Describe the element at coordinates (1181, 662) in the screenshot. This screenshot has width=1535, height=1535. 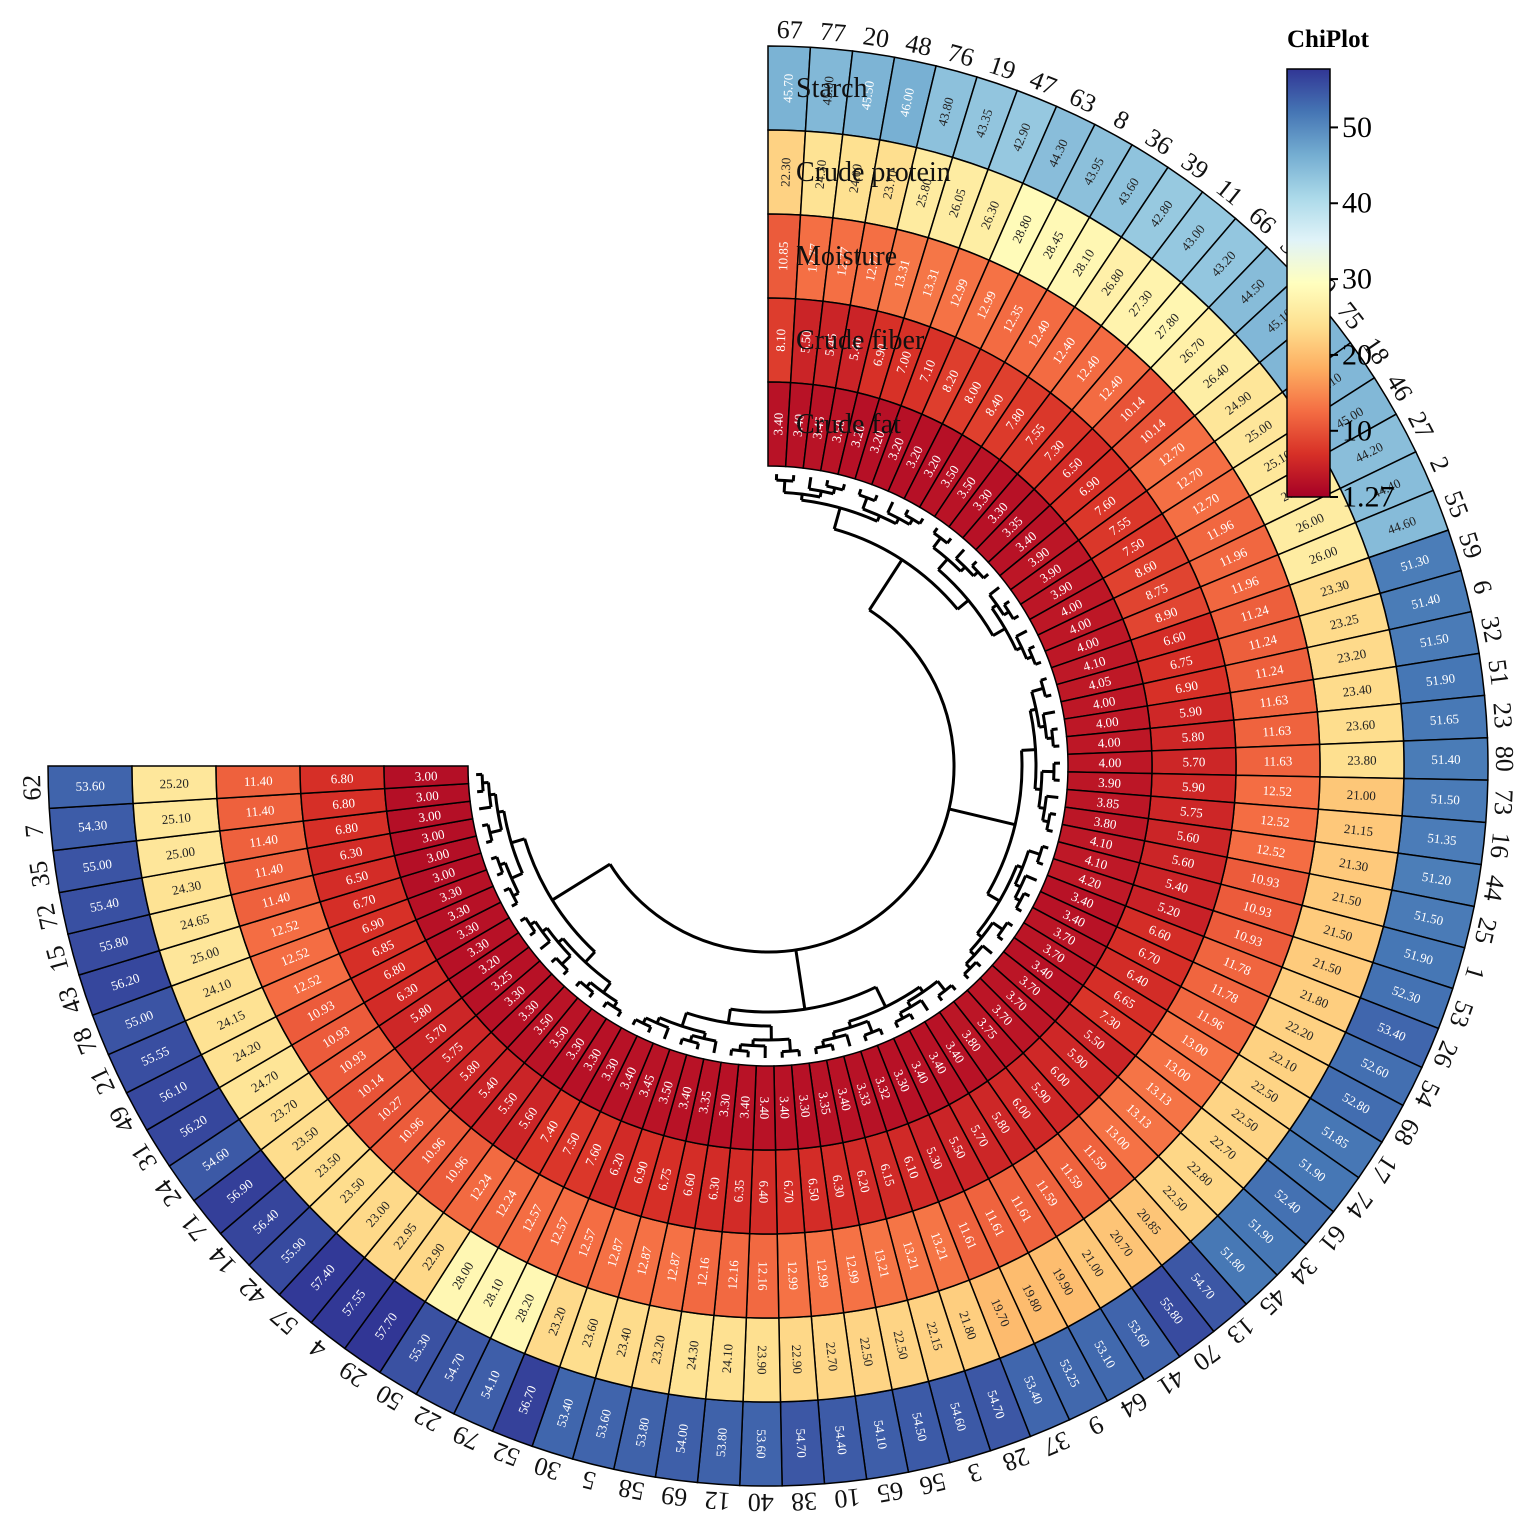
I see `cell-value-label: 6.75` at that location.